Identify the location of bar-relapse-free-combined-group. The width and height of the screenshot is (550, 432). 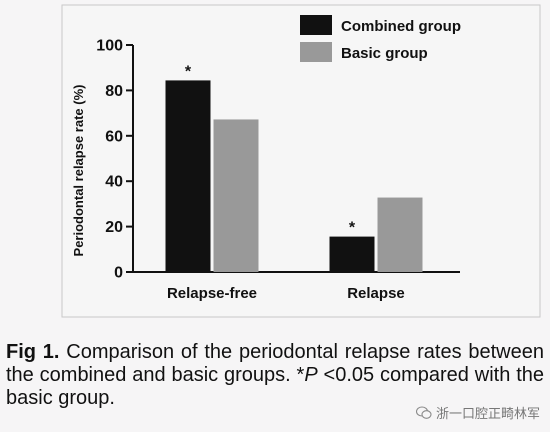
(188, 176).